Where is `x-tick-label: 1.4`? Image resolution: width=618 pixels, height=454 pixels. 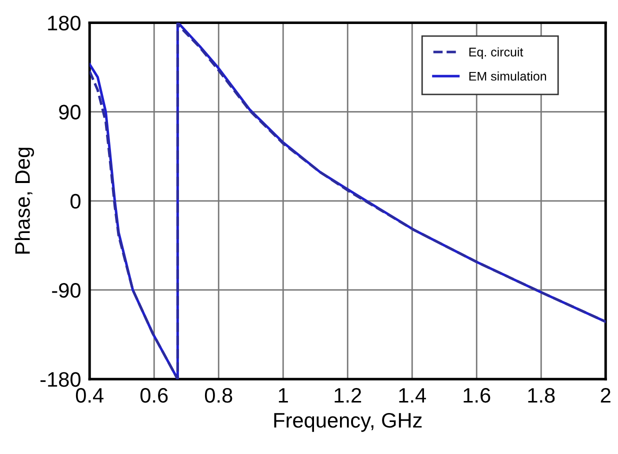 x-tick-label: 1.4 is located at coordinates (412, 395).